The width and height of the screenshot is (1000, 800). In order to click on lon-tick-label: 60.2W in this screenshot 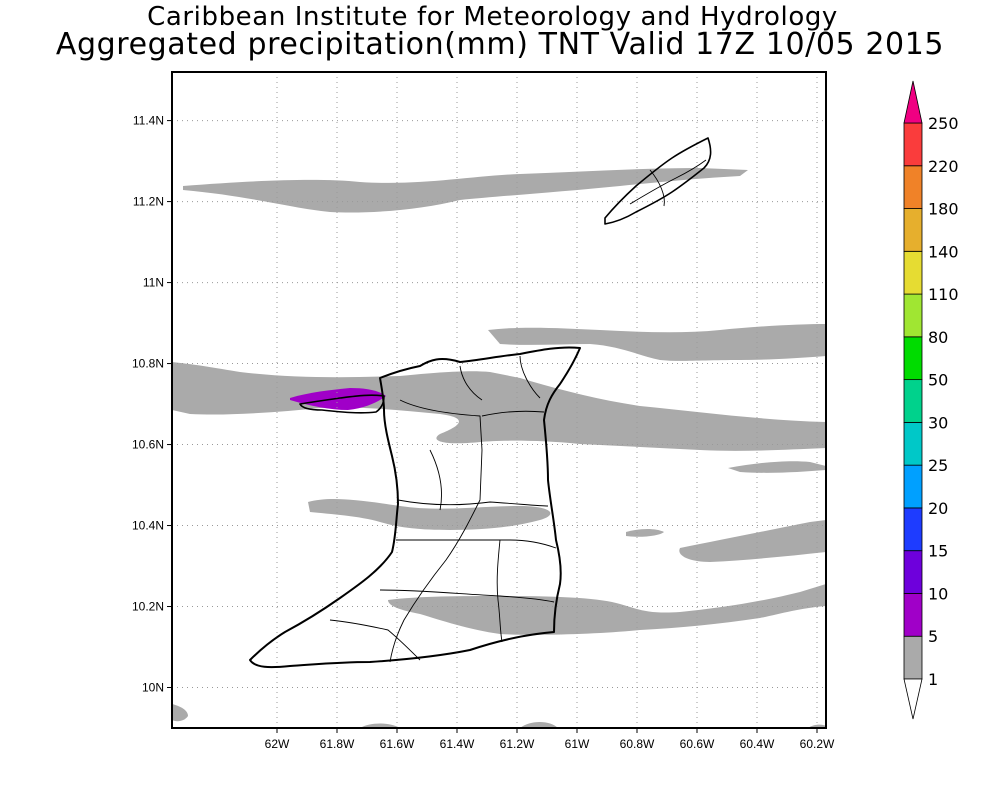, I will do `click(817, 744)`.